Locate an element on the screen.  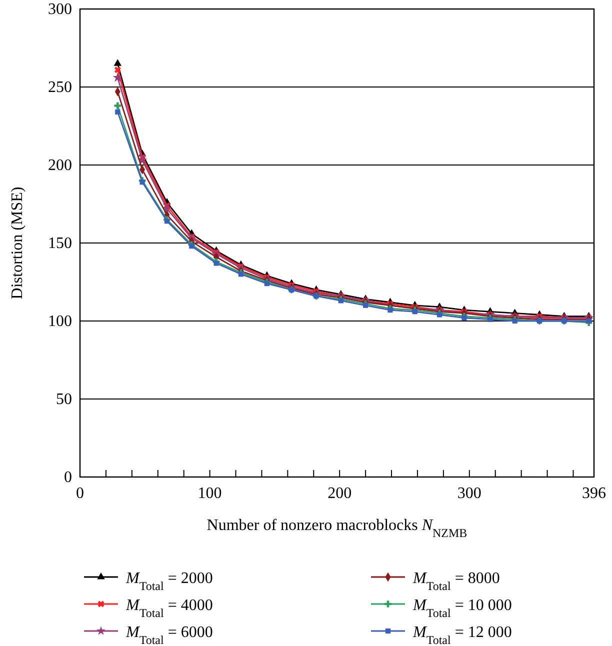
y-tick-label: 0 is located at coordinates (68, 477).